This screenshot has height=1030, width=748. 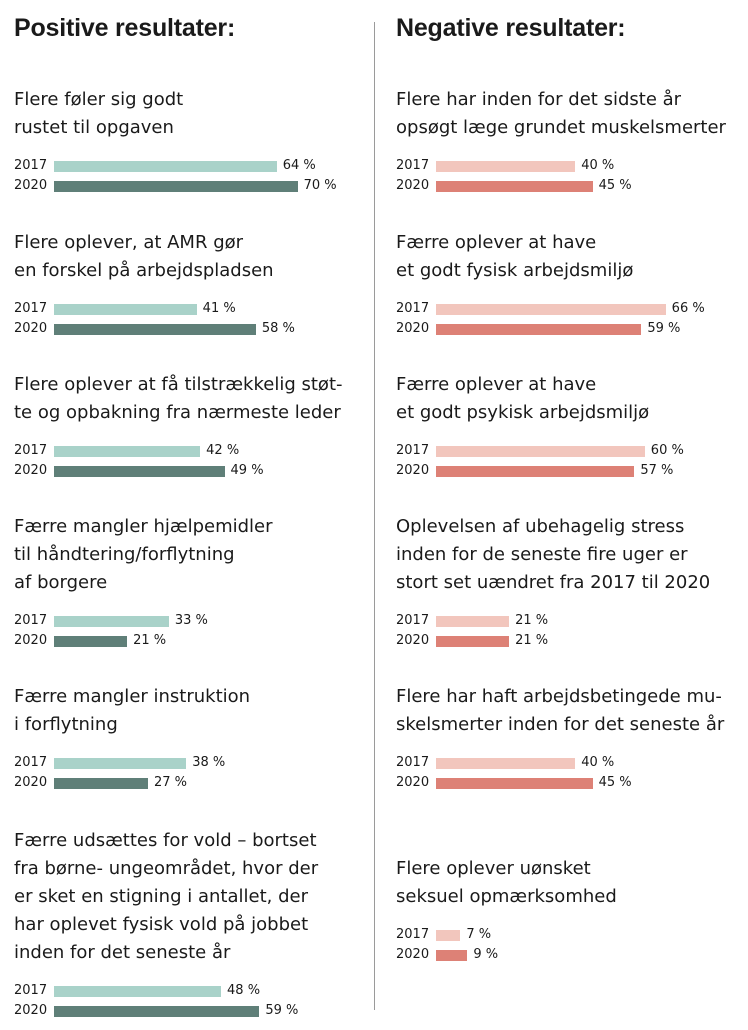 I want to click on value-label: 38 %, so click(x=209, y=762).